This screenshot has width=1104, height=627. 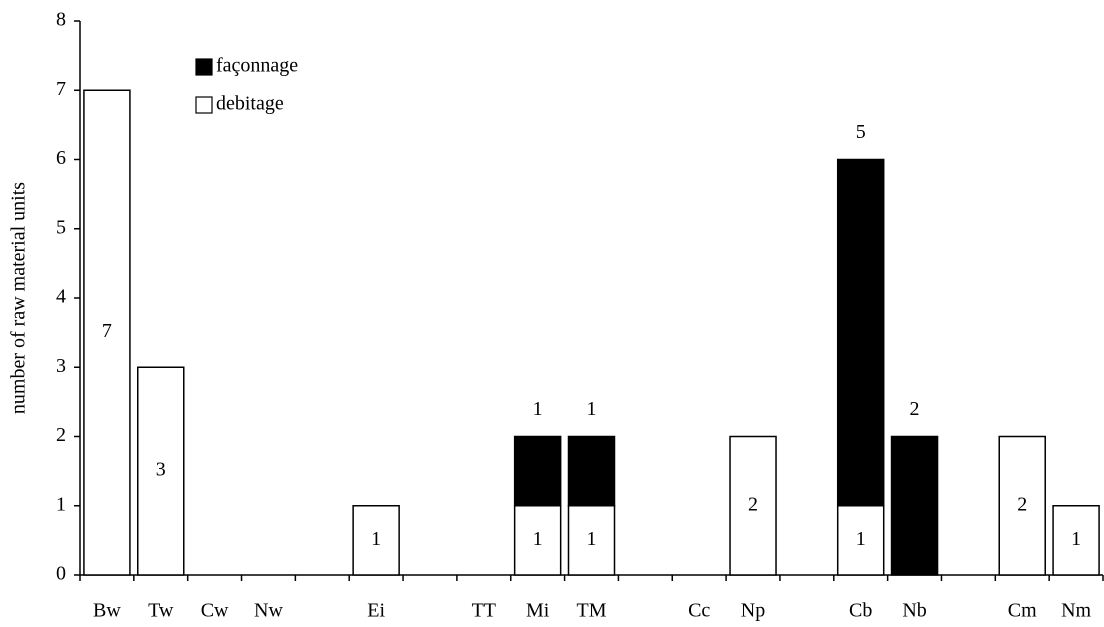 I want to click on legend-label: façonnage, so click(x=257, y=66).